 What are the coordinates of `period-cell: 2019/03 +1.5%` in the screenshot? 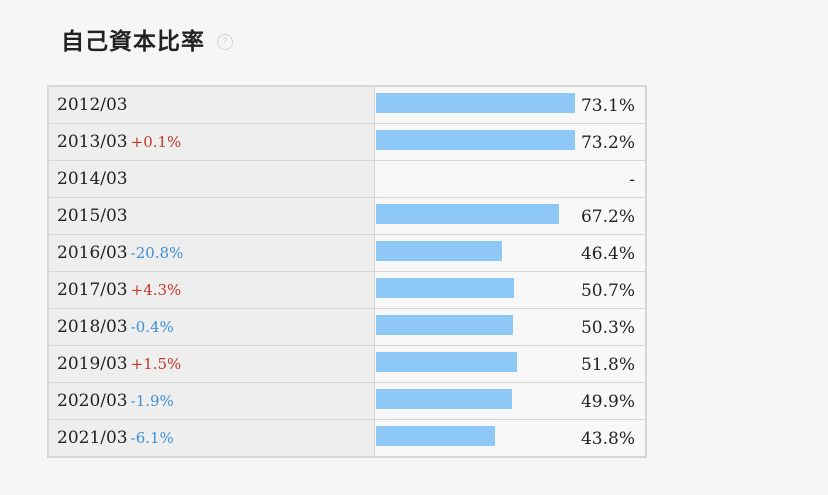 It's located at (212, 364).